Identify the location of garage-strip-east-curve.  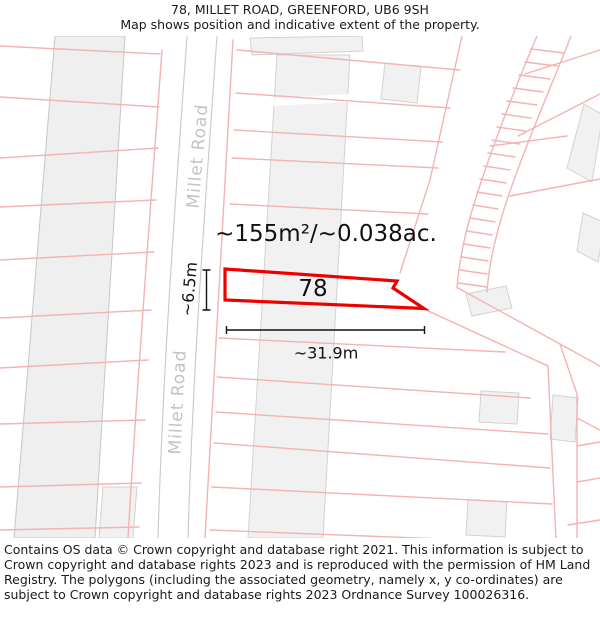
(529, 164).